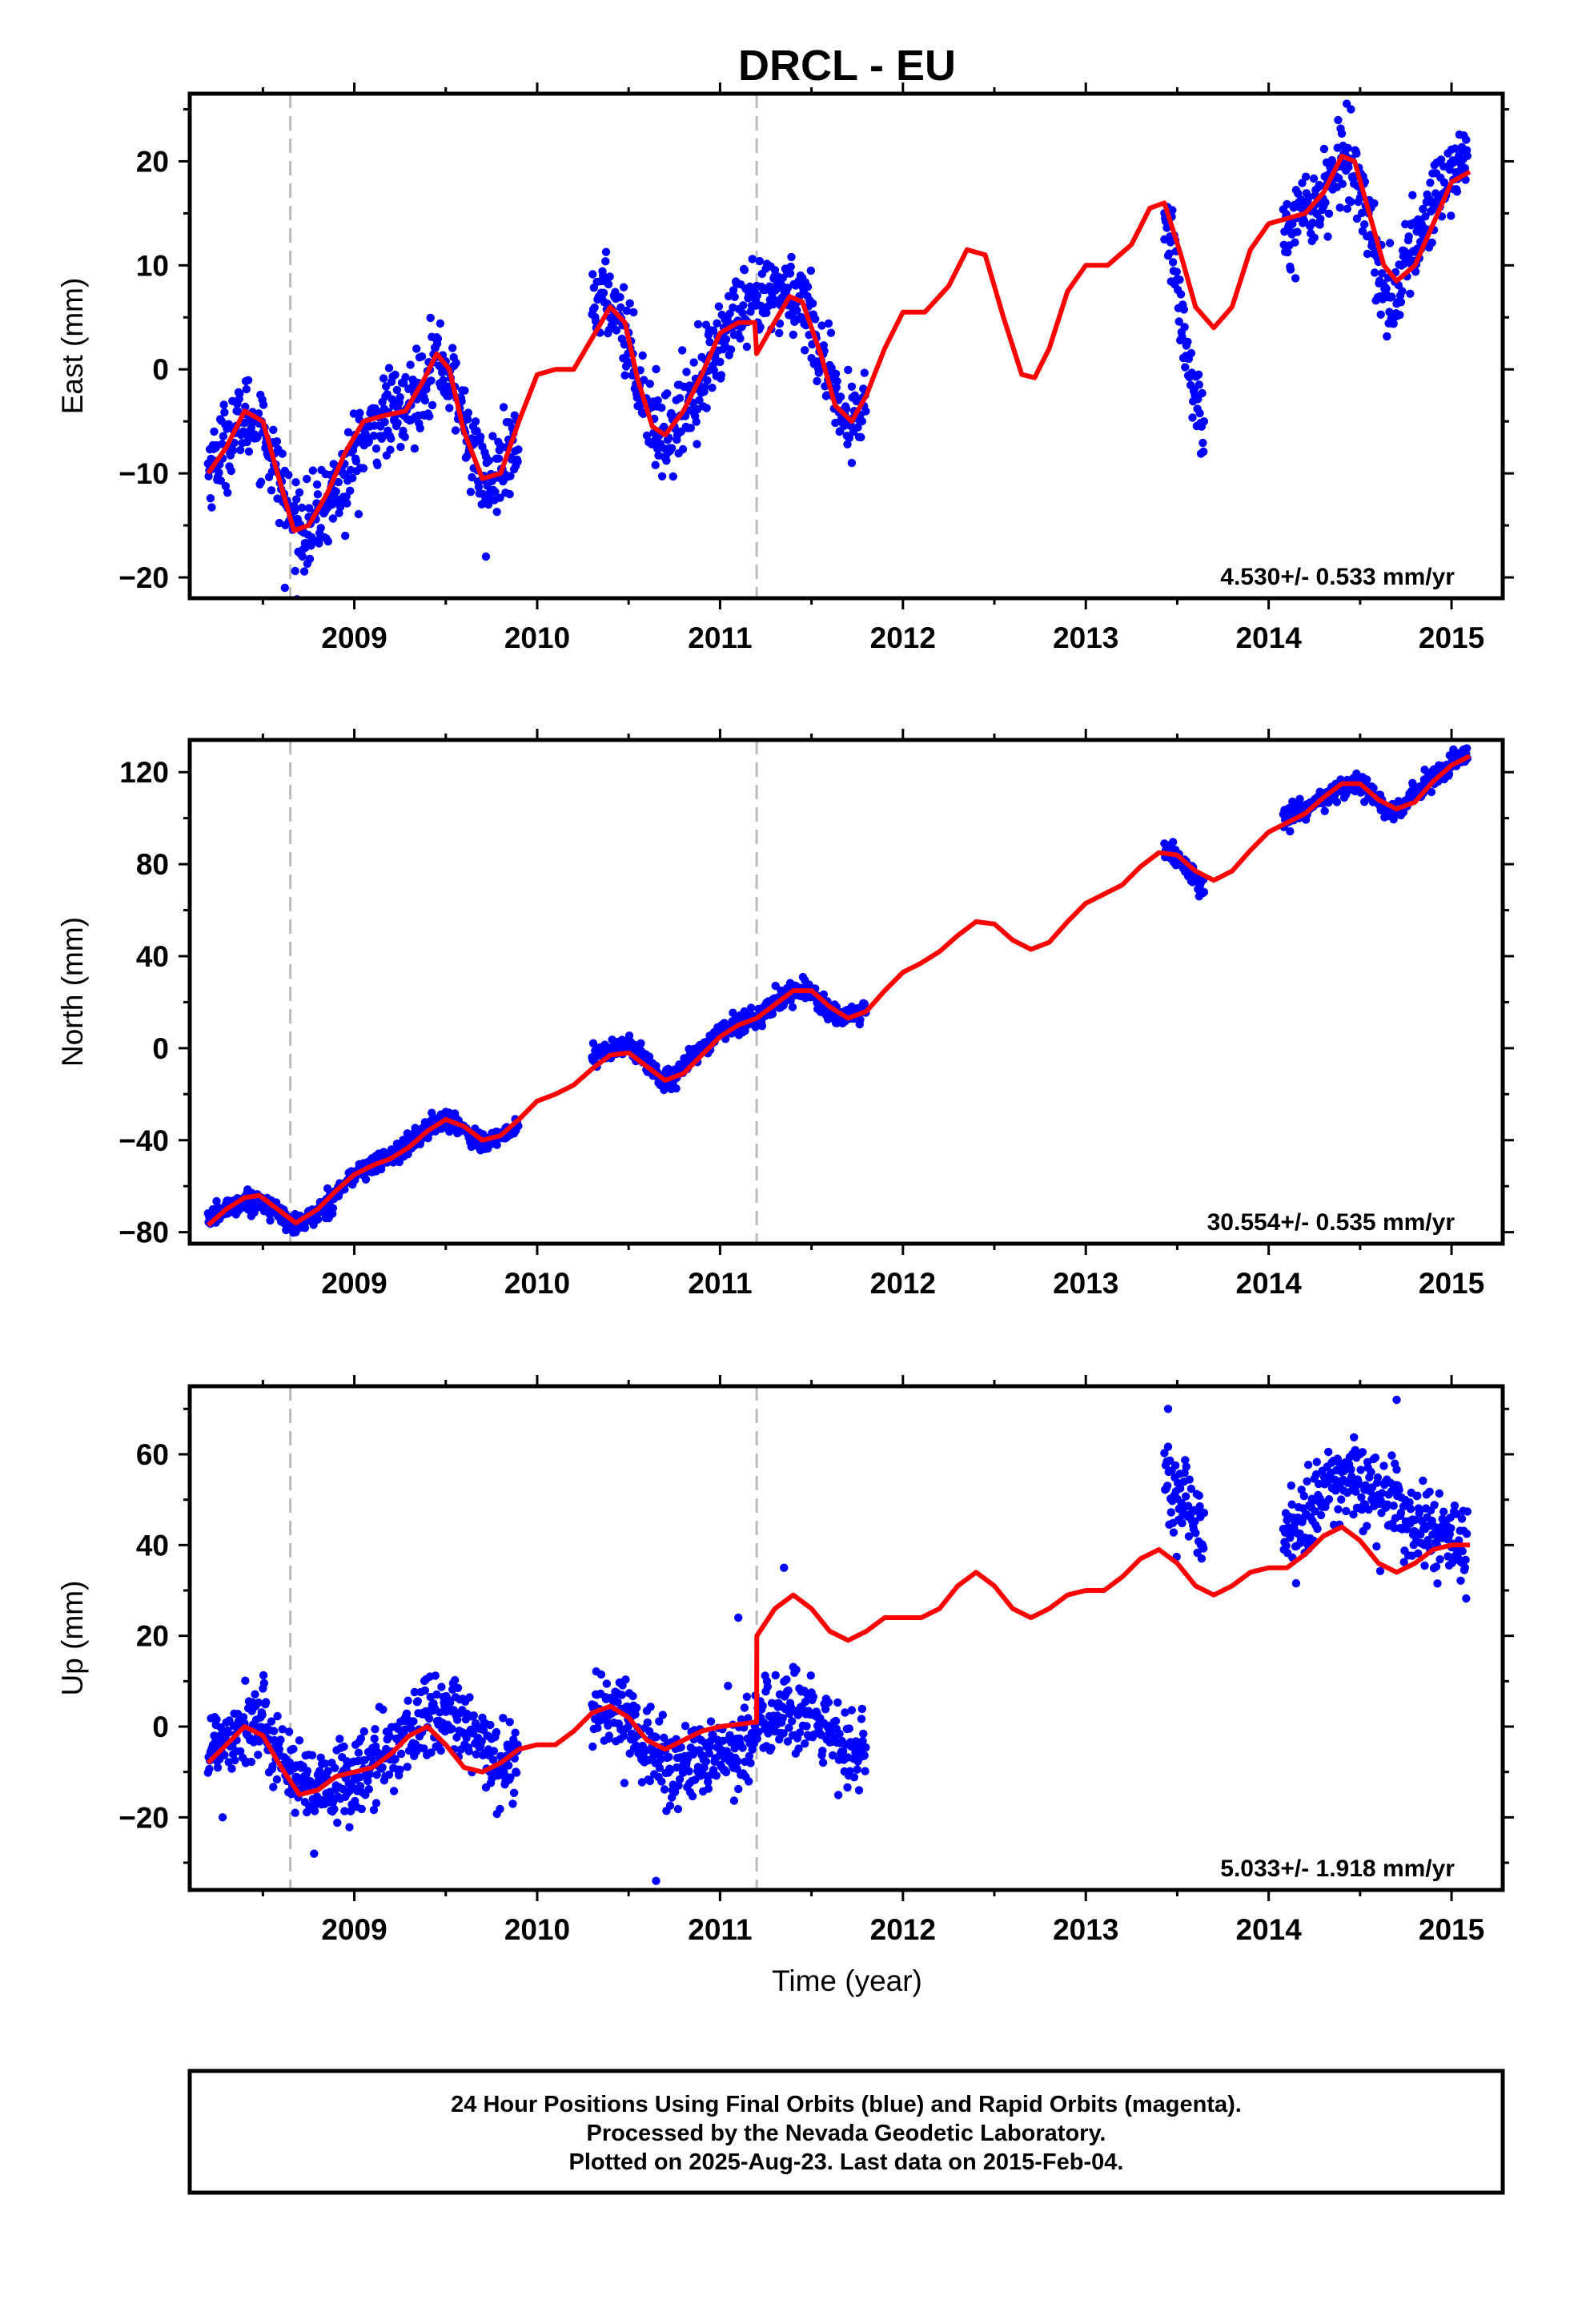 This screenshot has width=1582, height=2324. I want to click on x-tick-label: 2013, so click(1085, 637).